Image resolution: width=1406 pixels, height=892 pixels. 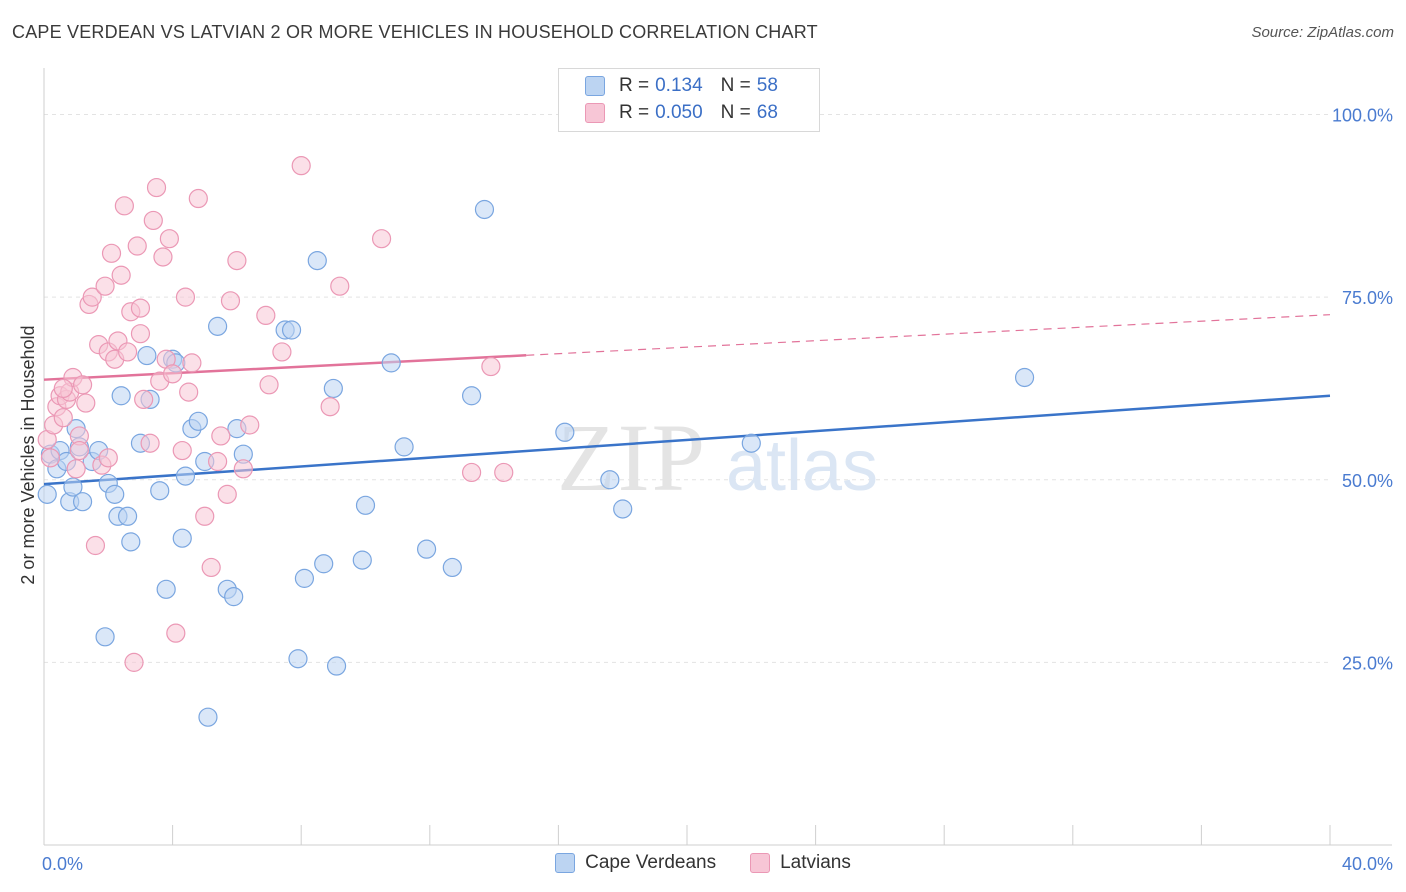 What do you see at coordinates (800, 863) in the screenshot?
I see `legend-item-latvians: Latvians` at bounding box center [800, 863].